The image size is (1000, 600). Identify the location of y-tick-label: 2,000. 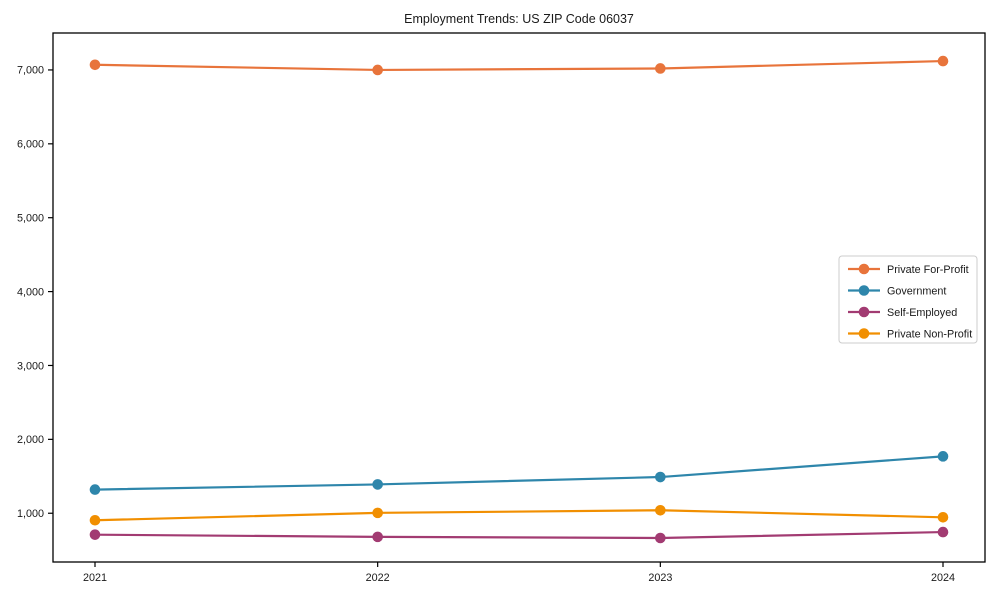
(30, 440).